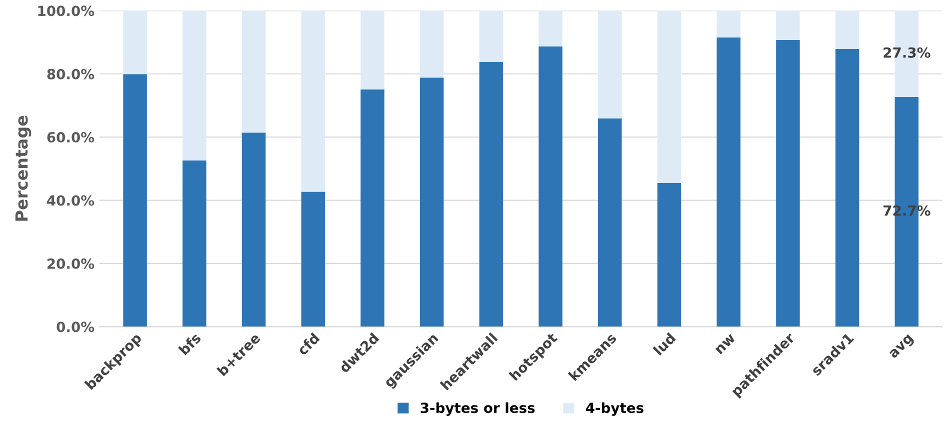  I want to click on x-tick-label: cfd, so click(308, 344).